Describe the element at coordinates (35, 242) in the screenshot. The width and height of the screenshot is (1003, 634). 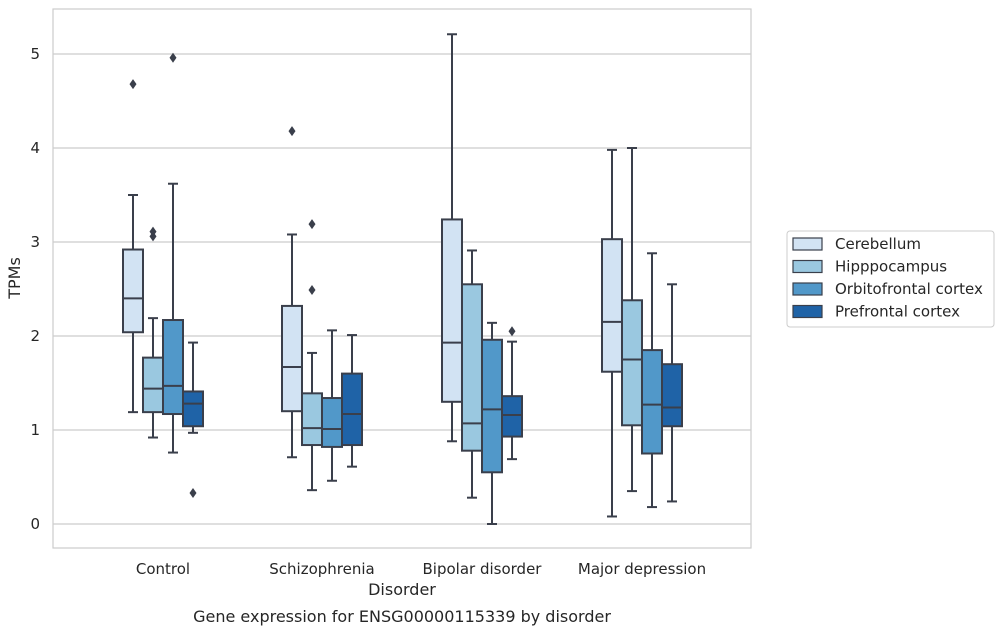
I see `y-tick-label: 3` at that location.